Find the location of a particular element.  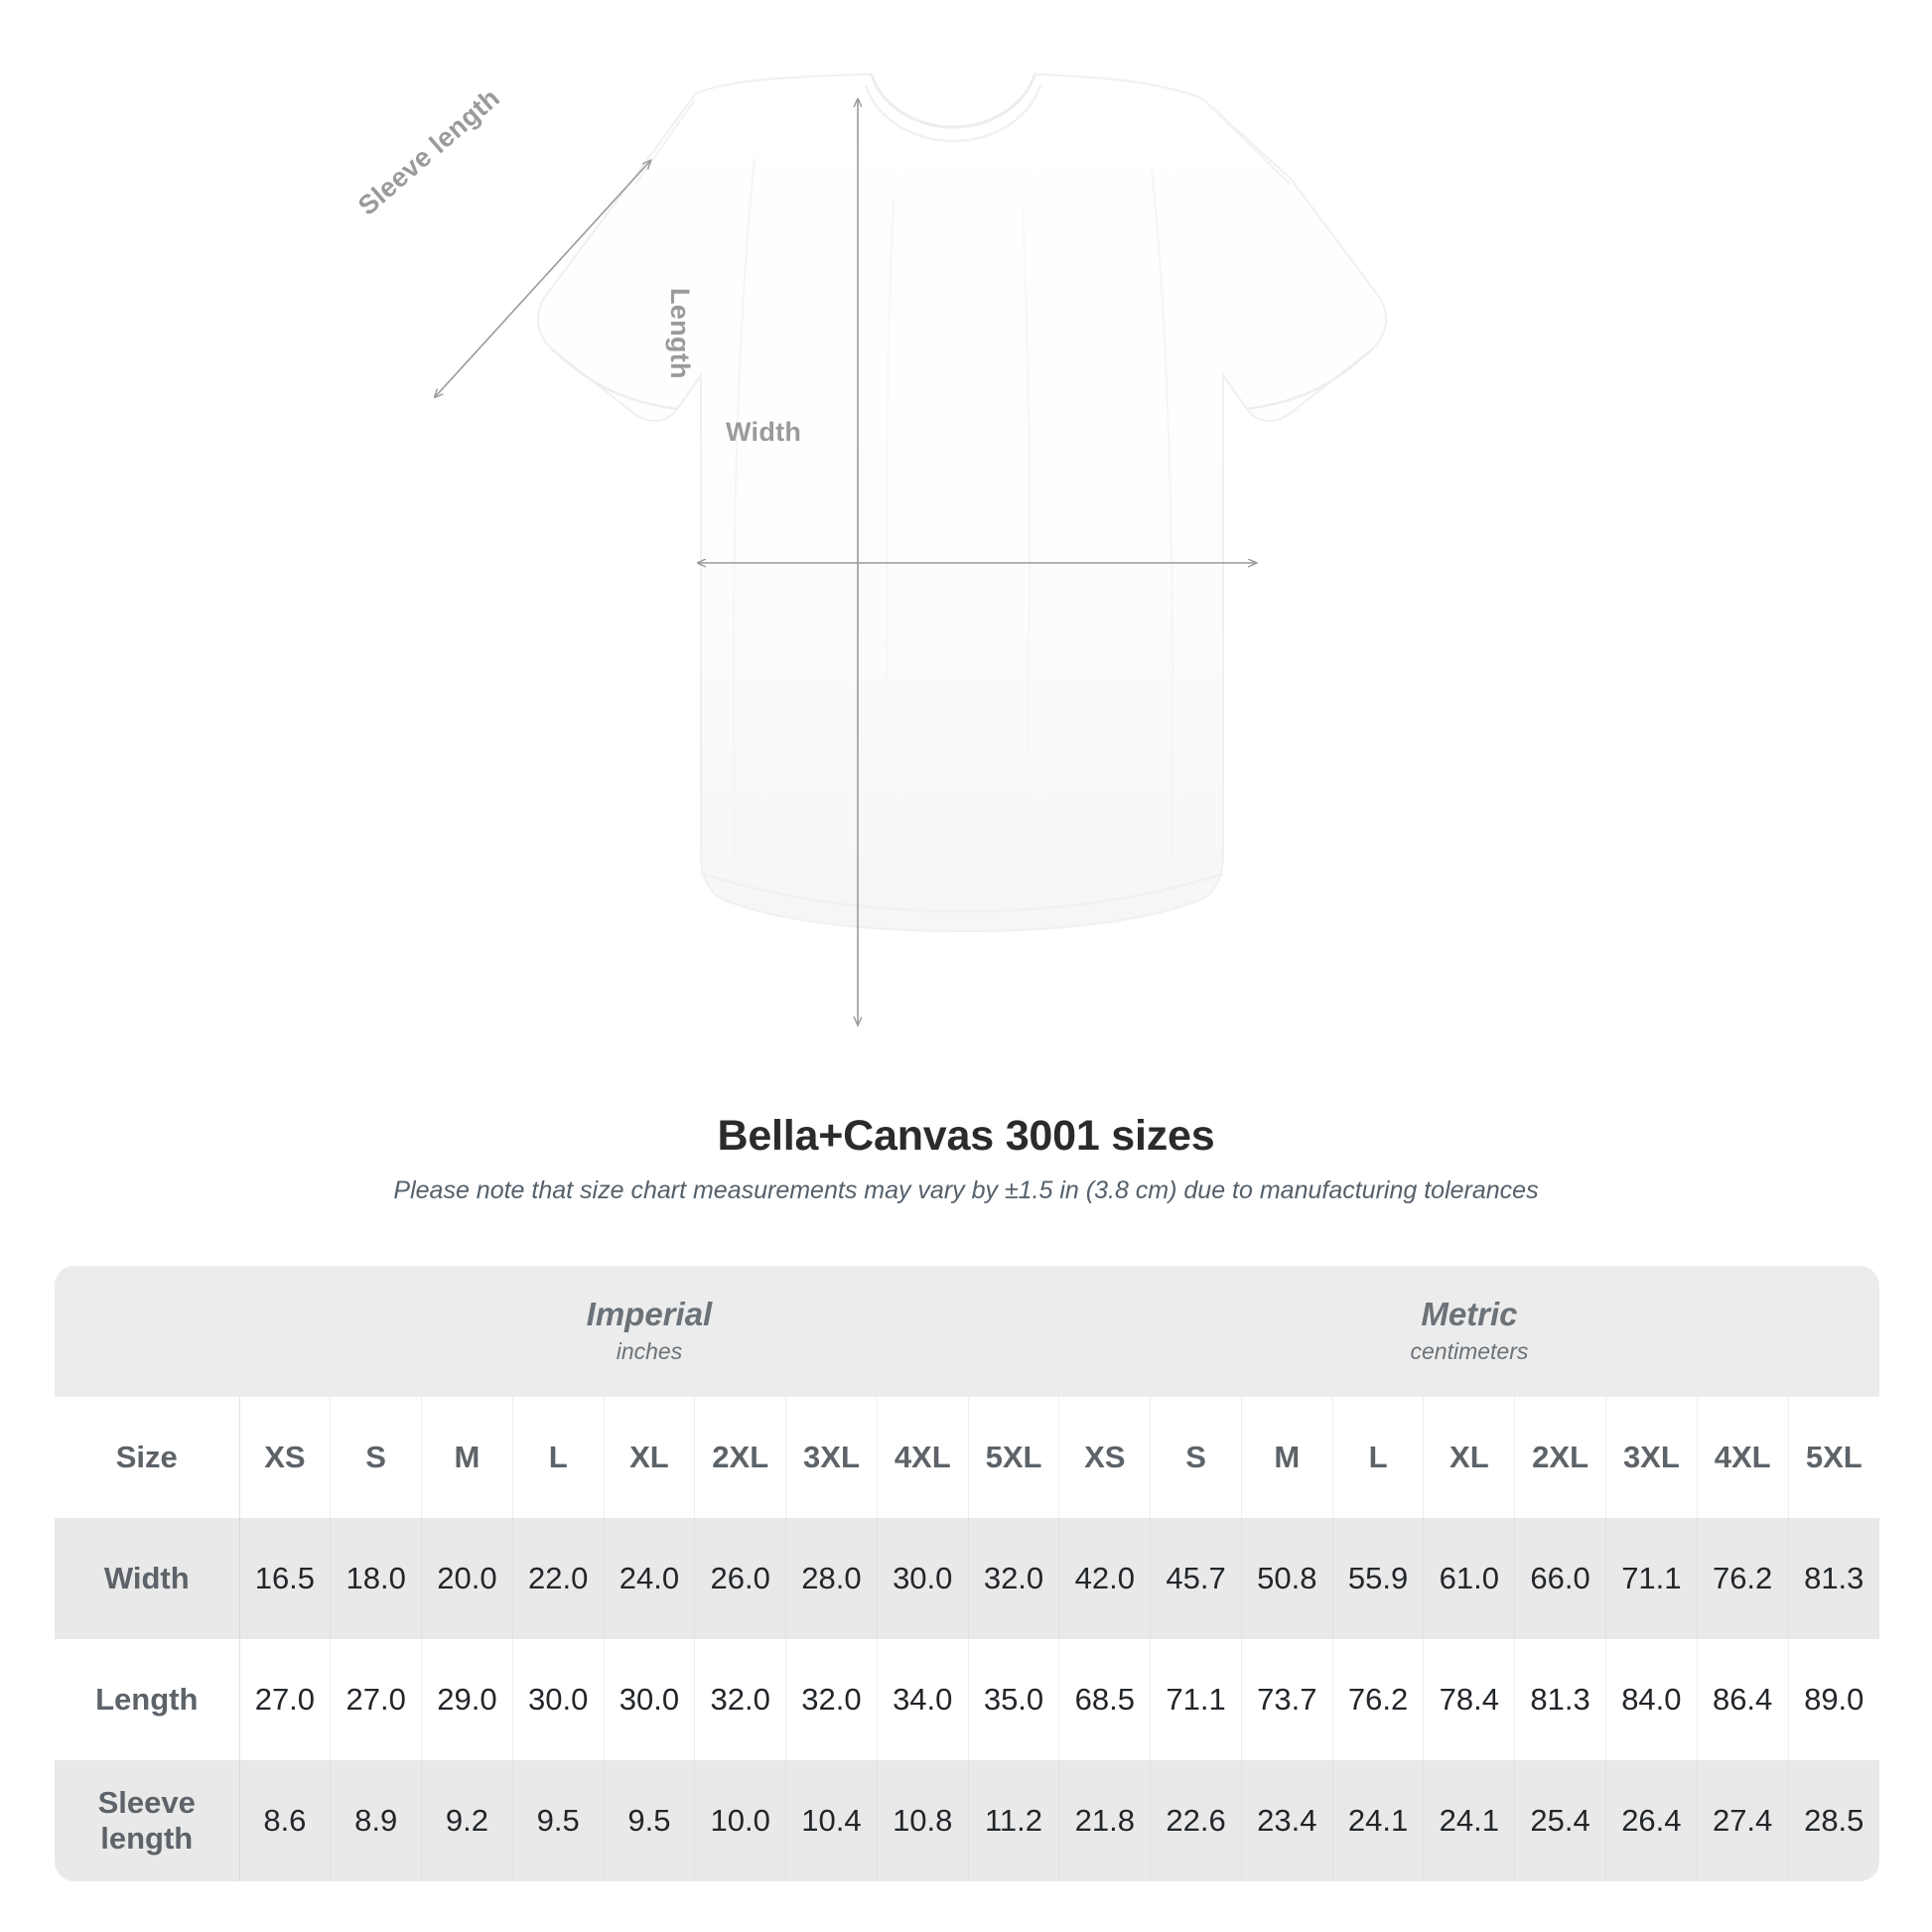

measurement-cell: 21.8 is located at coordinates (1105, 1820).